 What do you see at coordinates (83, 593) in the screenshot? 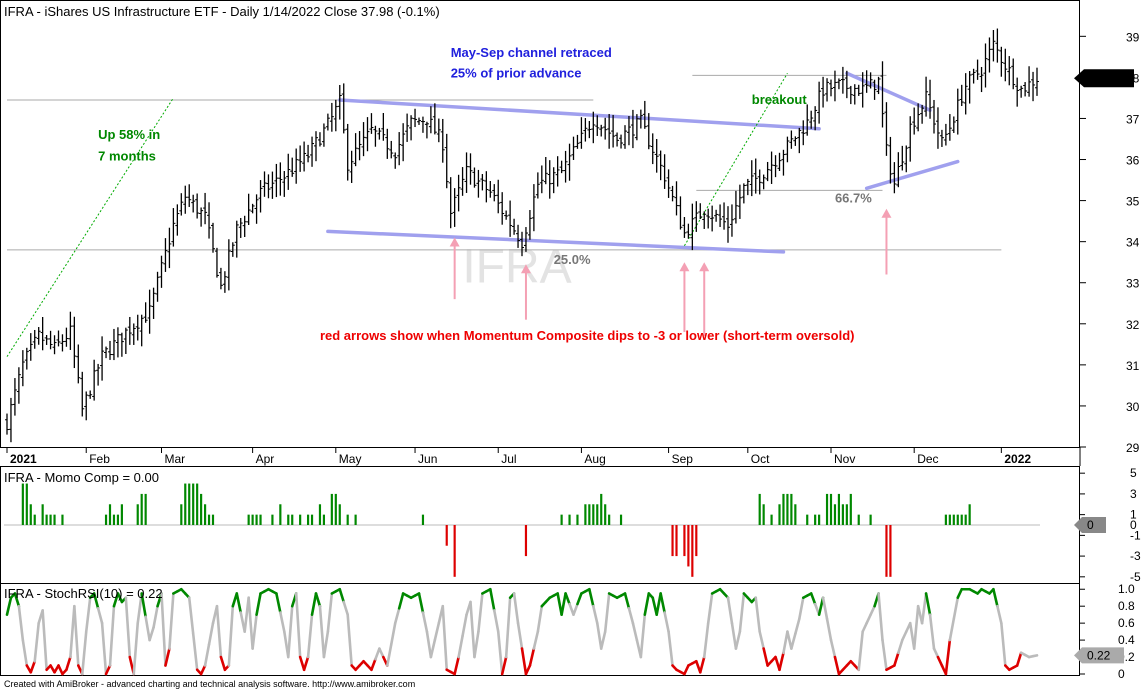
I see `stochrsi-panel-title: IFRA - StochRSI(10) = 0.22` at bounding box center [83, 593].